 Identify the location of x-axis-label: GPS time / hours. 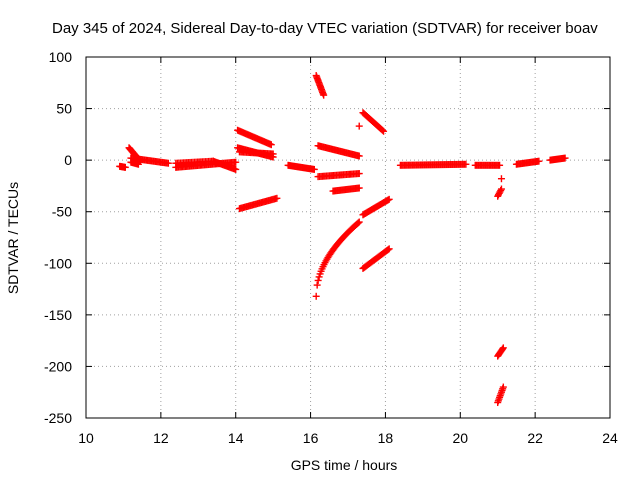
(344, 465).